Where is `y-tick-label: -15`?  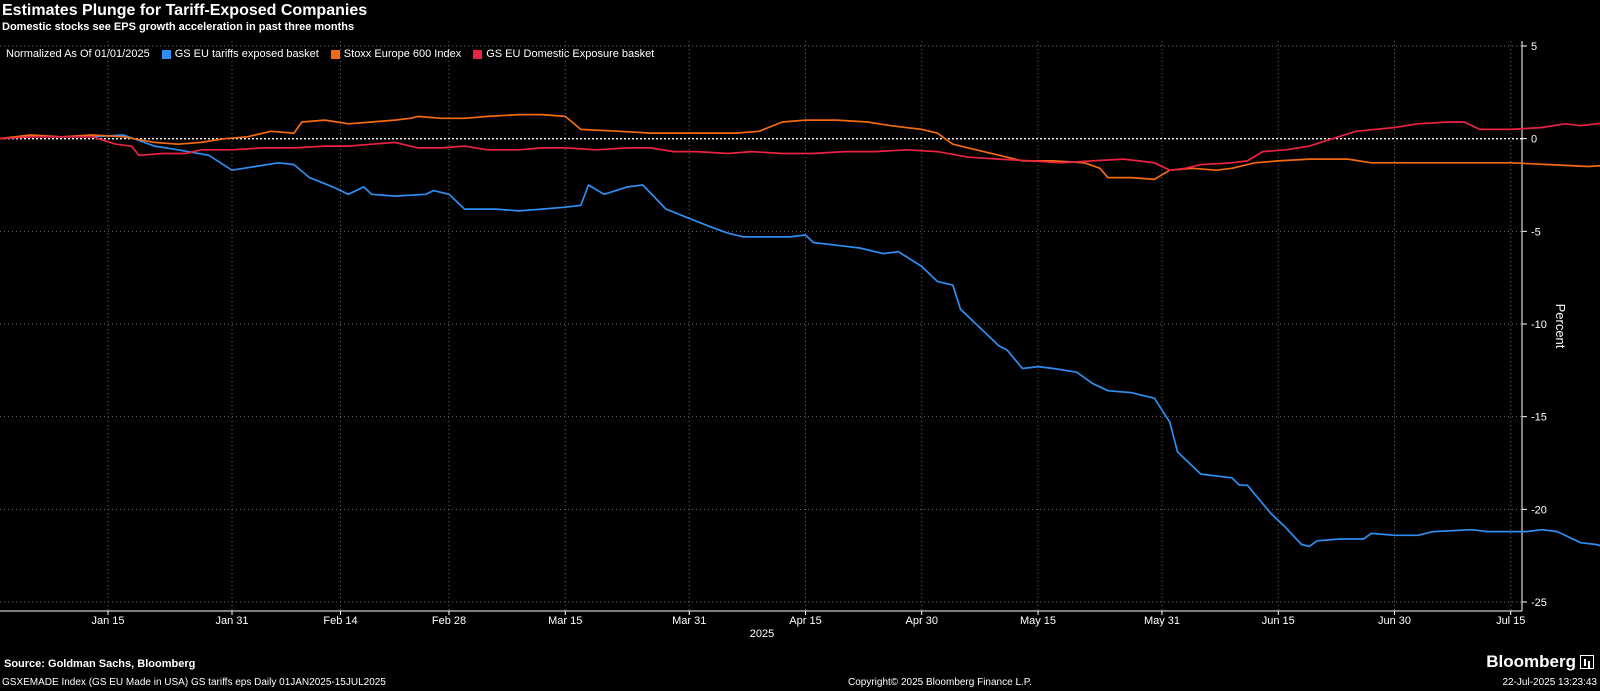
y-tick-label: -15 is located at coordinates (1539, 418).